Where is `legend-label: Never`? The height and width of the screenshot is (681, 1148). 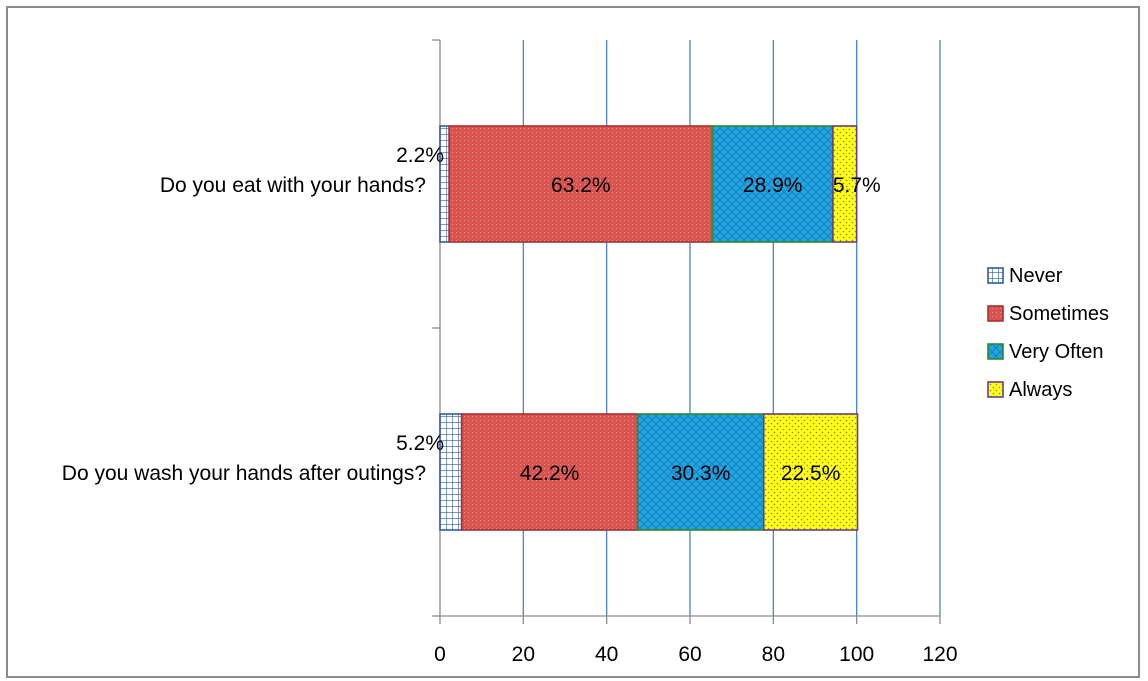 legend-label: Never is located at coordinates (1036, 276).